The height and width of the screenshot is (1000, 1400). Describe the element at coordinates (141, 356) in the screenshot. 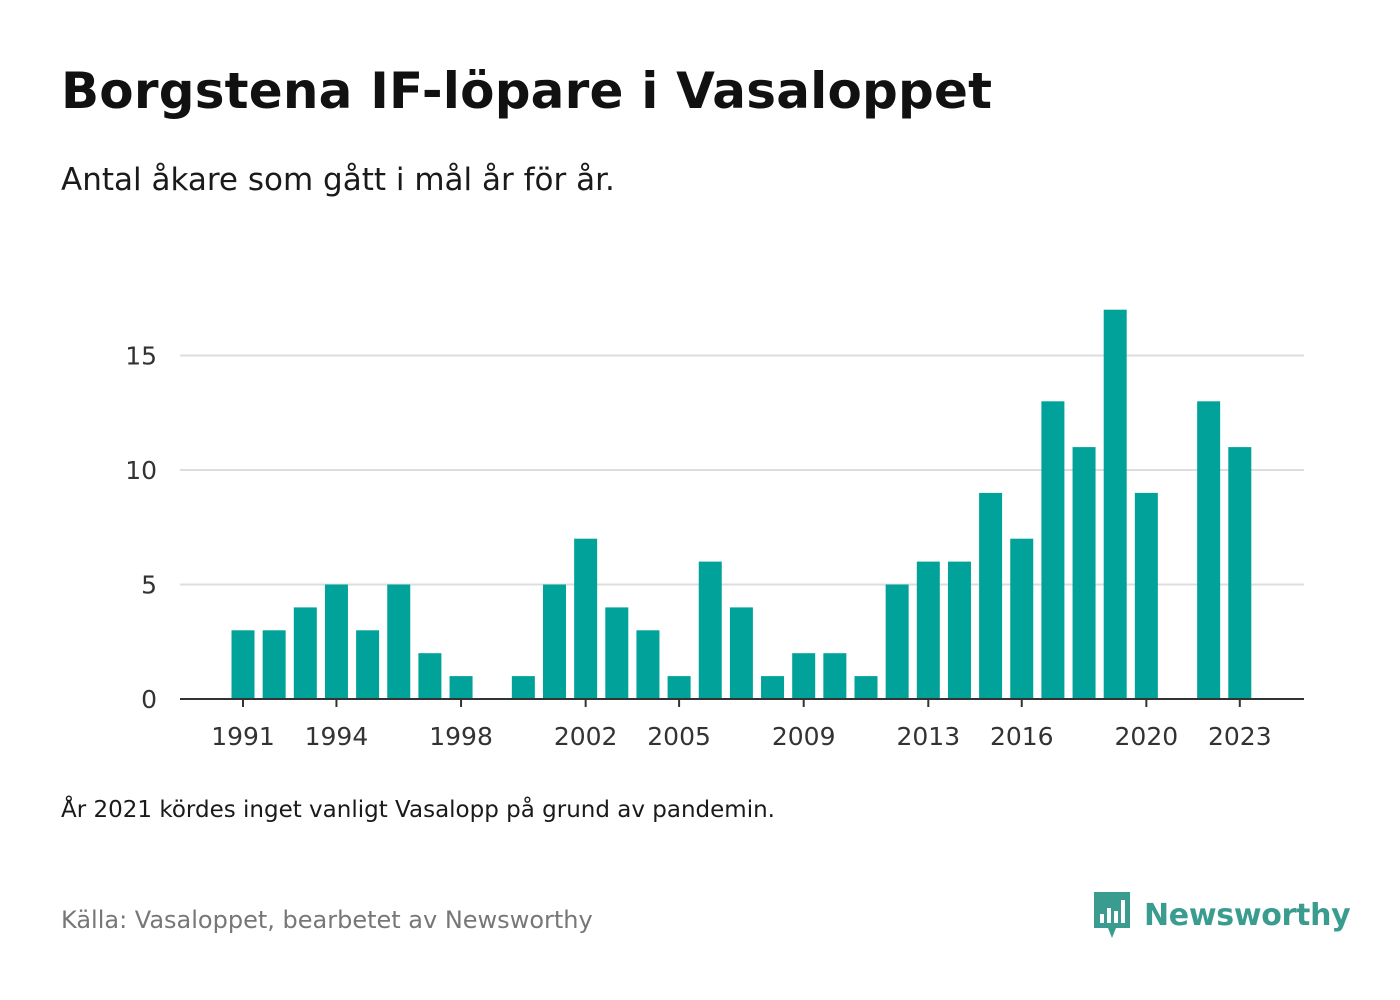

I see `y-tick-label: 15` at that location.